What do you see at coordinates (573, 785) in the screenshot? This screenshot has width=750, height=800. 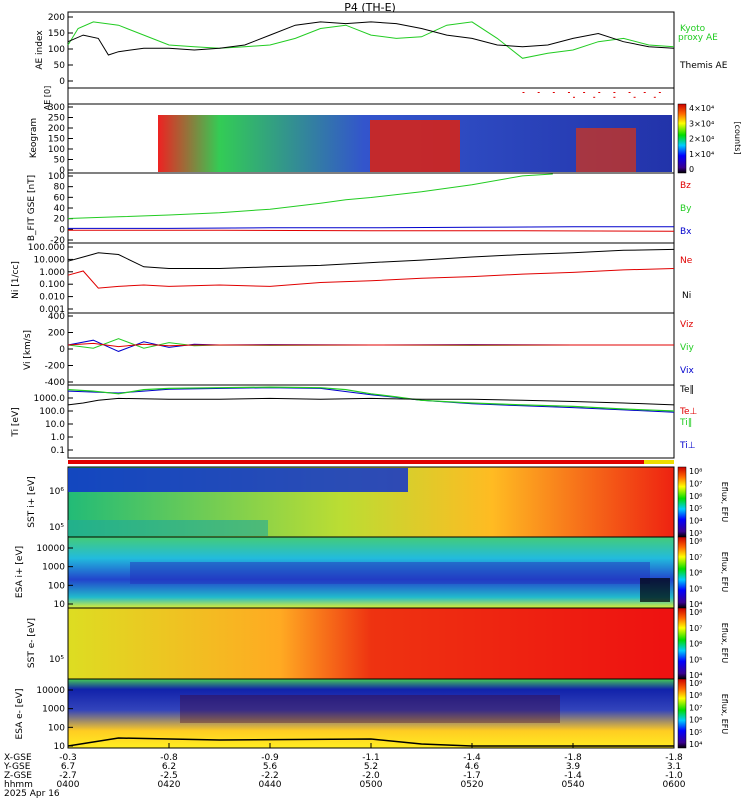 I see `time-tick-label: 0540` at bounding box center [573, 785].